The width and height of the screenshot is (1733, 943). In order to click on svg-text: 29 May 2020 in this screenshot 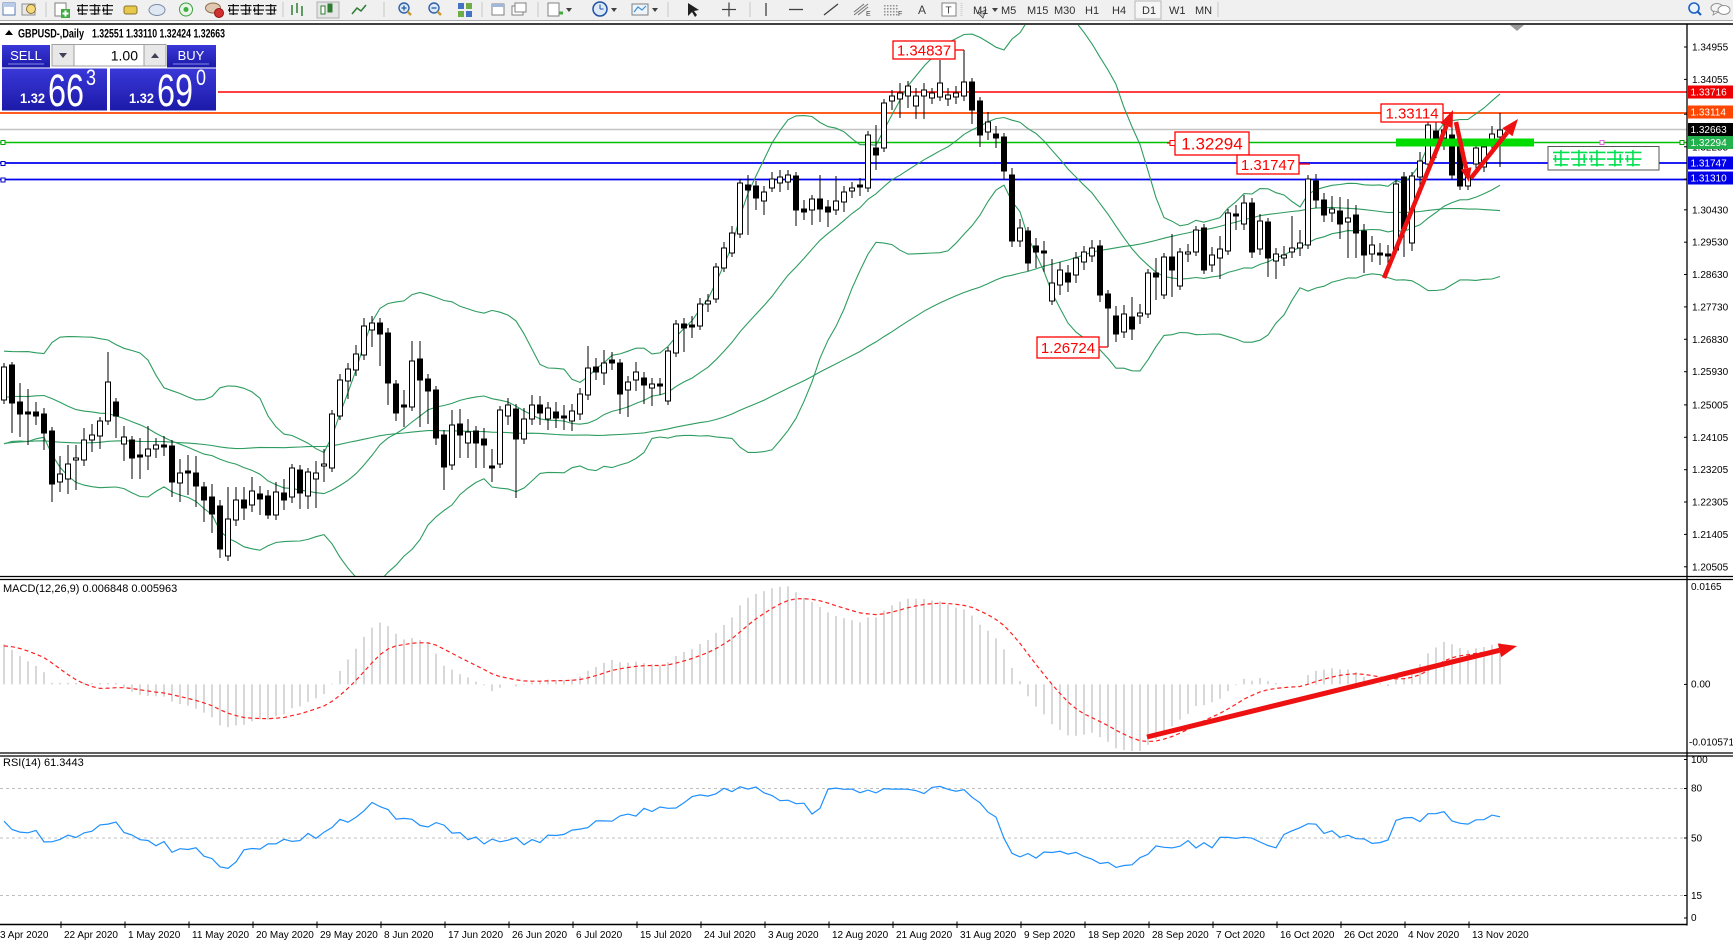, I will do `click(349, 935)`.